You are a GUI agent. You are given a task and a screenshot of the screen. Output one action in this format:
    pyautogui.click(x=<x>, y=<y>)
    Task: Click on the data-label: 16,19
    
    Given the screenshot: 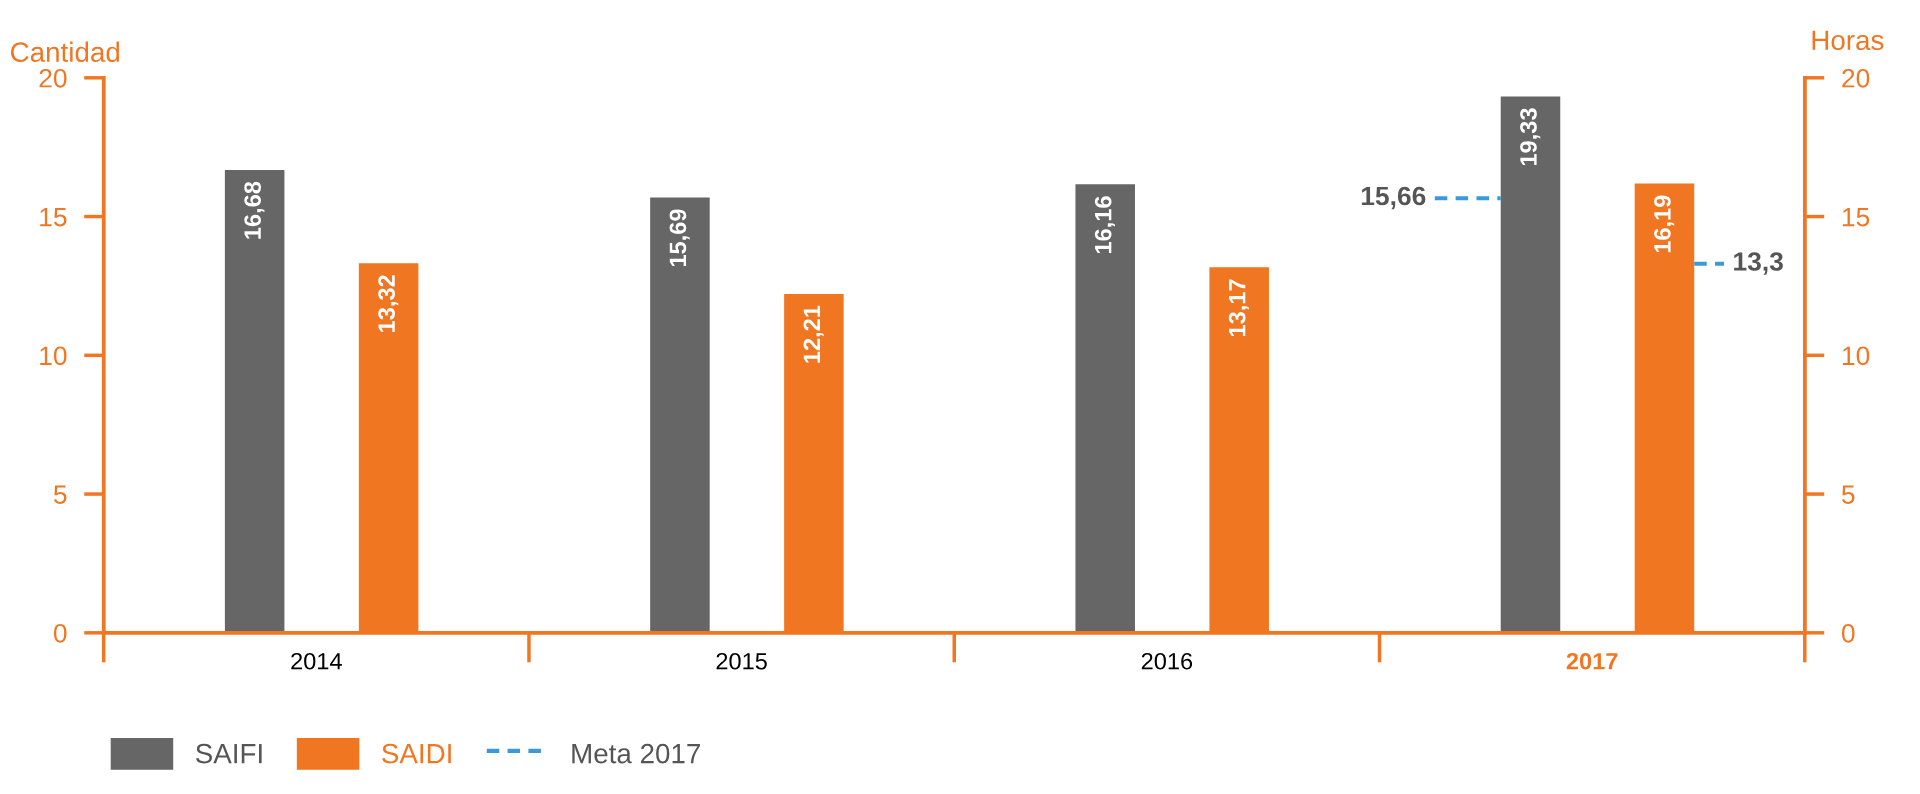 What is the action you would take?
    pyautogui.click(x=1664, y=224)
    